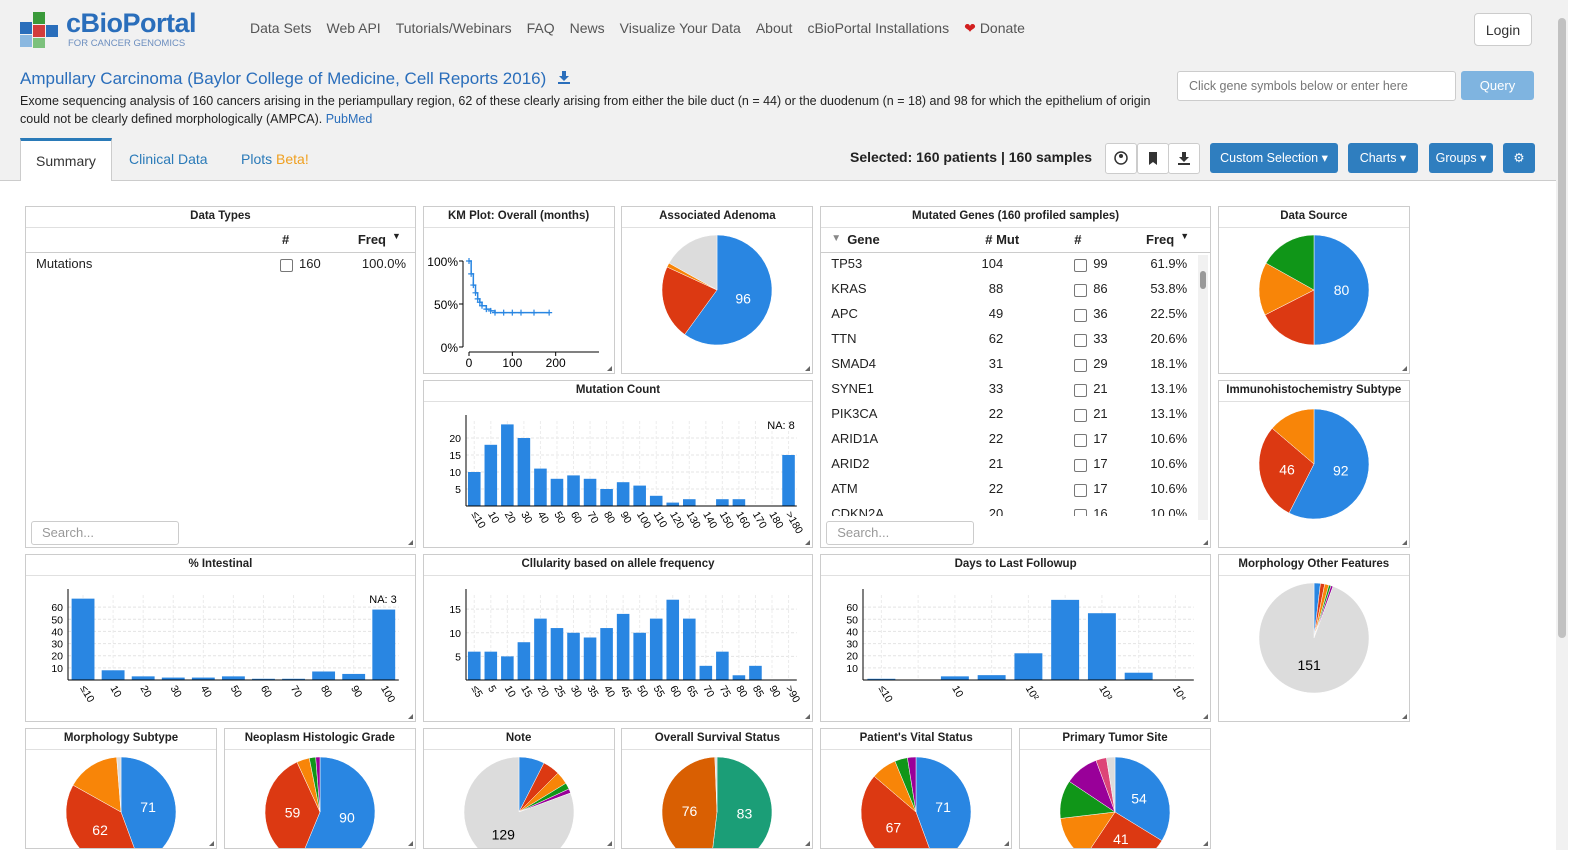 The image size is (1578, 850). Describe the element at coordinates (1316, 86) in the screenshot. I see `gene-input: Click gene symbols below or enter here` at that location.